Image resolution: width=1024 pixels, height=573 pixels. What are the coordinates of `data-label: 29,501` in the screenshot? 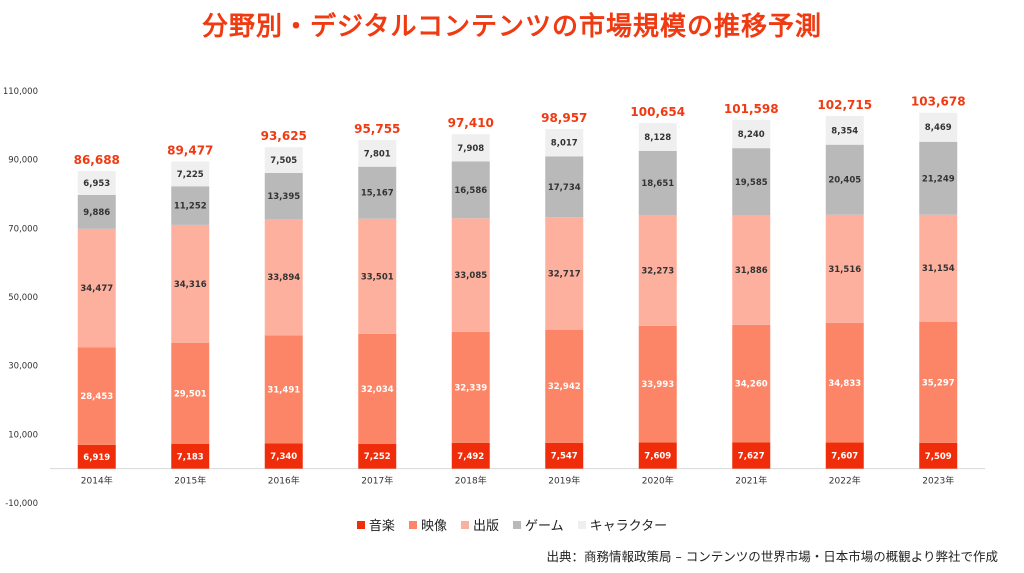 It's located at (190, 394).